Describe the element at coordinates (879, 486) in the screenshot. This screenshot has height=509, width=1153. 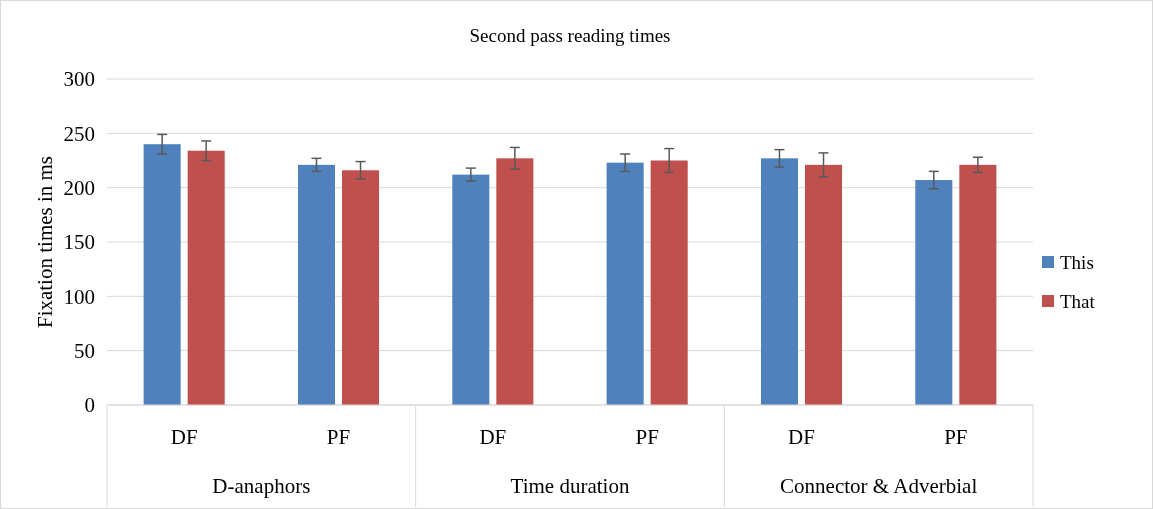
I see `text: Connector & Adverbial` at that location.